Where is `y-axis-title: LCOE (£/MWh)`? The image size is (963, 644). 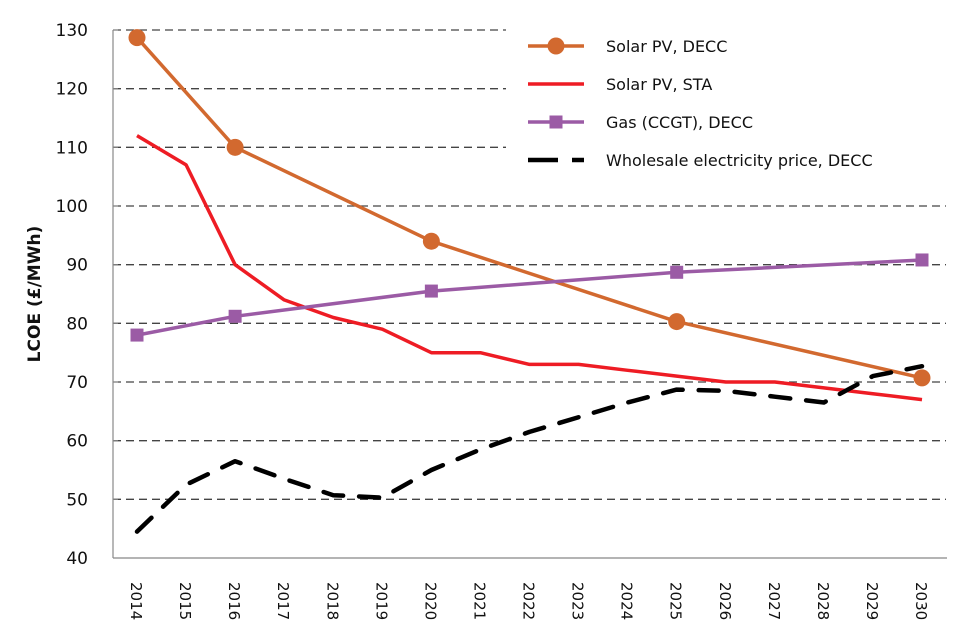 y-axis-title: LCOE (£/MWh) is located at coordinates (35, 294).